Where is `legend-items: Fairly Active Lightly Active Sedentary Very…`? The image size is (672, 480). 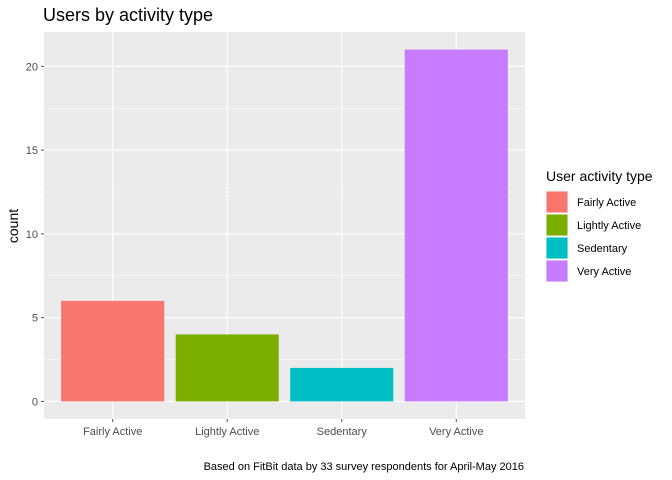 legend-items: Fairly Active Lightly Active Sedentary Very… is located at coordinates (593, 236).